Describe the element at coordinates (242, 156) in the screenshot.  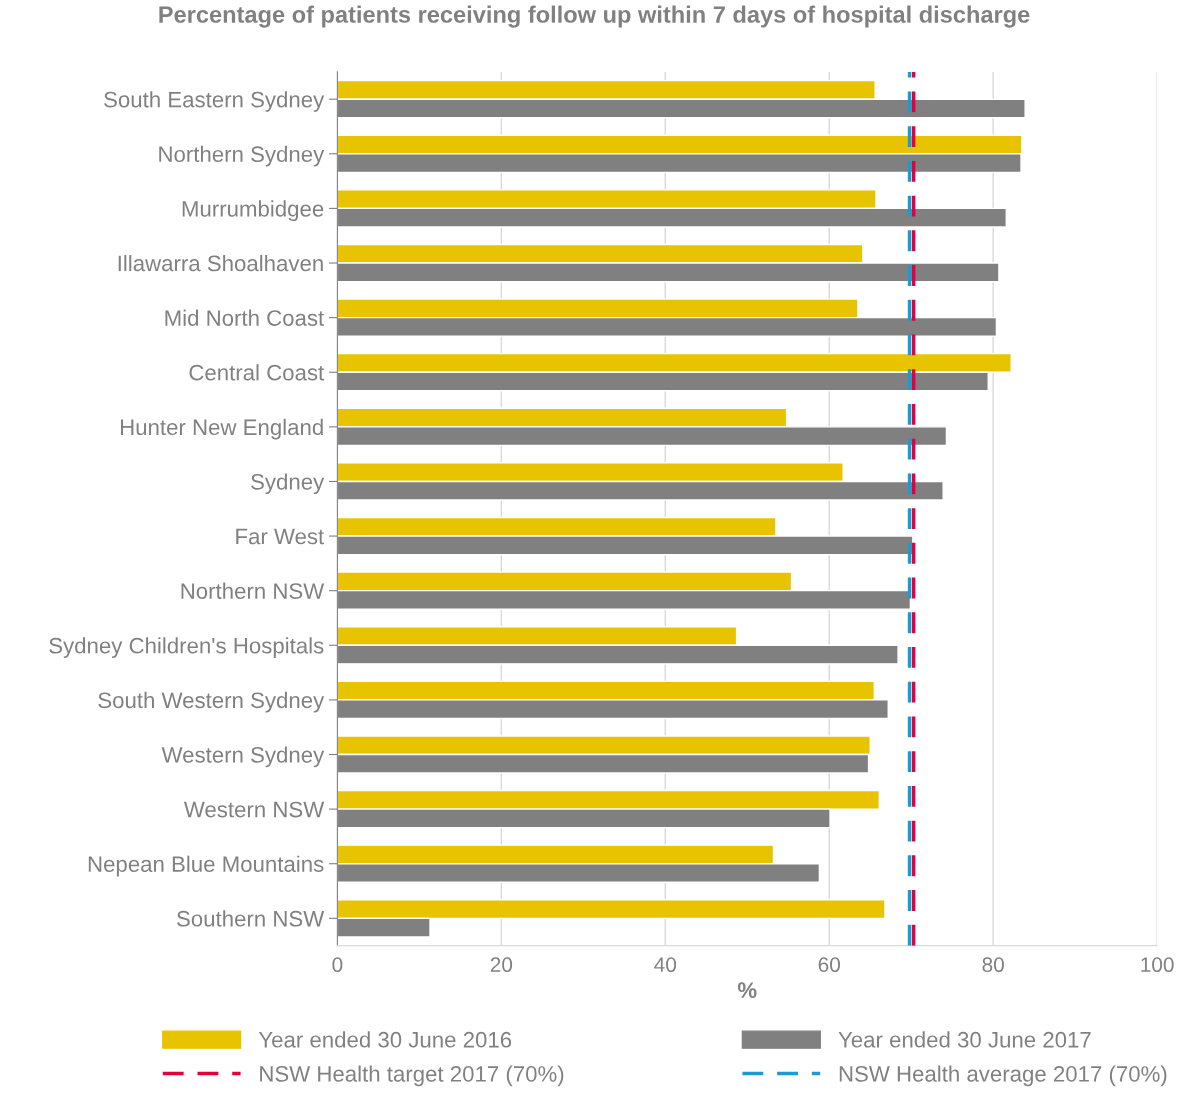
I see `y-tick-label: Northern Sydney` at that location.